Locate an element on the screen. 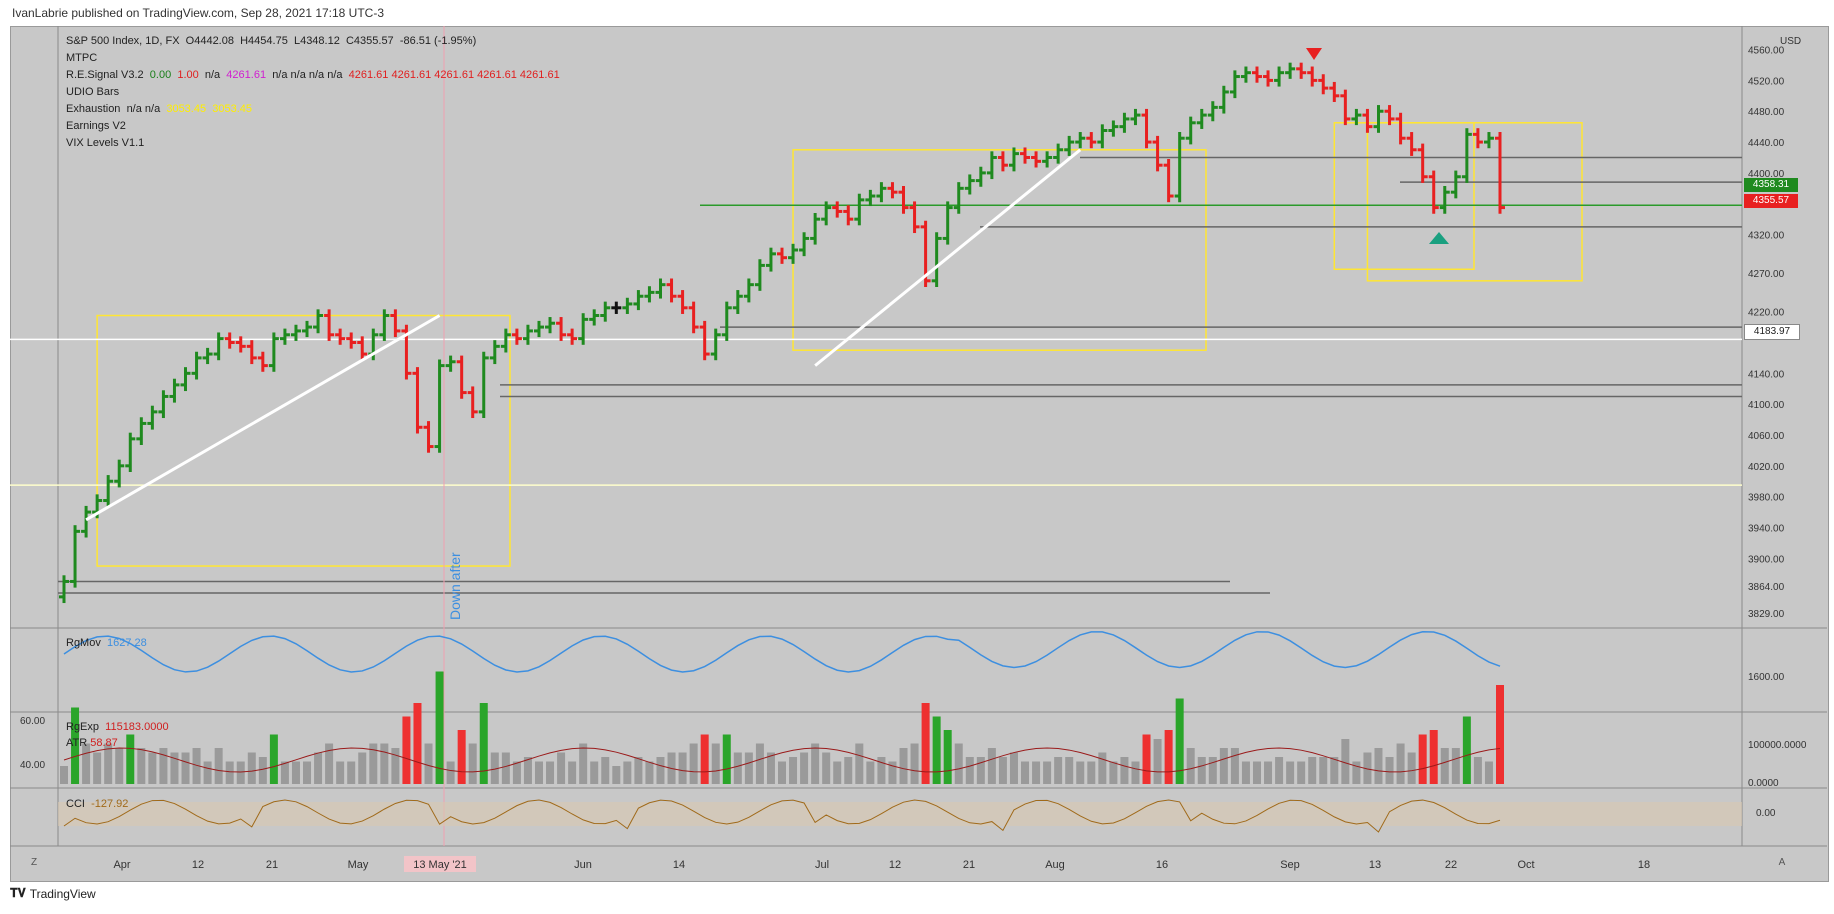  legend-exhaustion: Exhaustion n/a n/a 3053.45 3053.45 is located at coordinates (159, 109).